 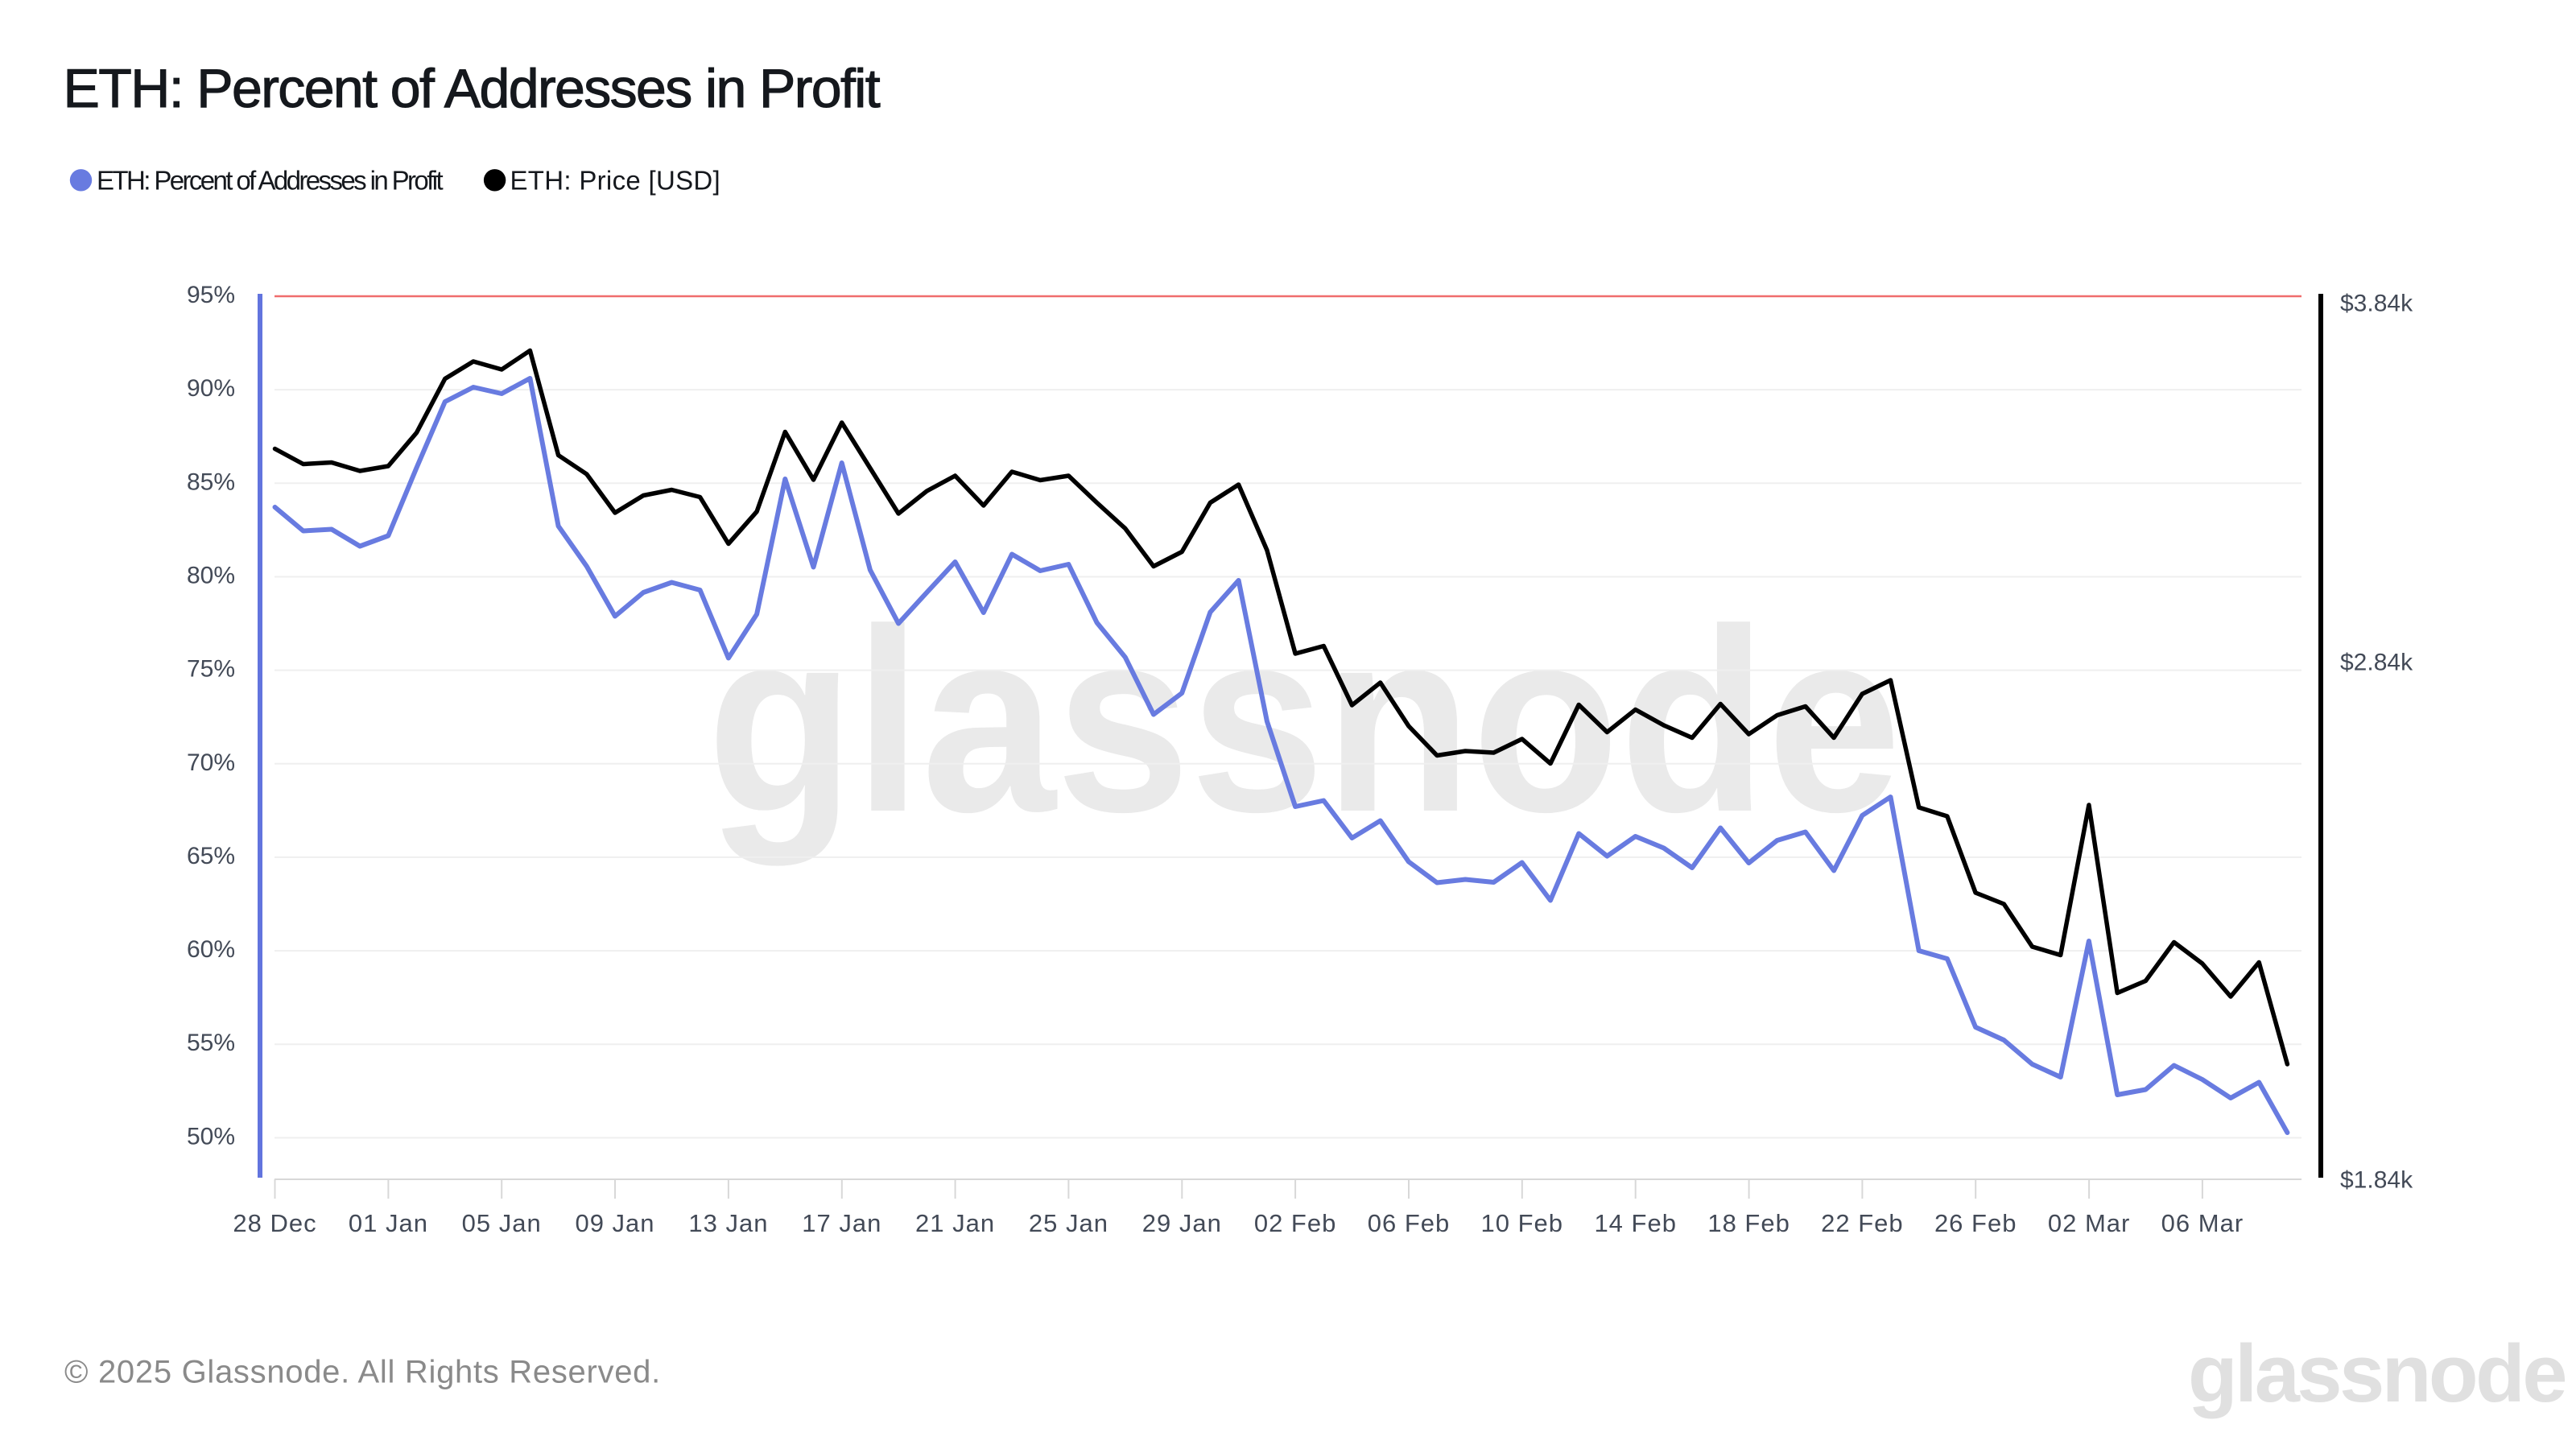 What do you see at coordinates (955, 1223) in the screenshot?
I see `svg-text: 21 Jan` at bounding box center [955, 1223].